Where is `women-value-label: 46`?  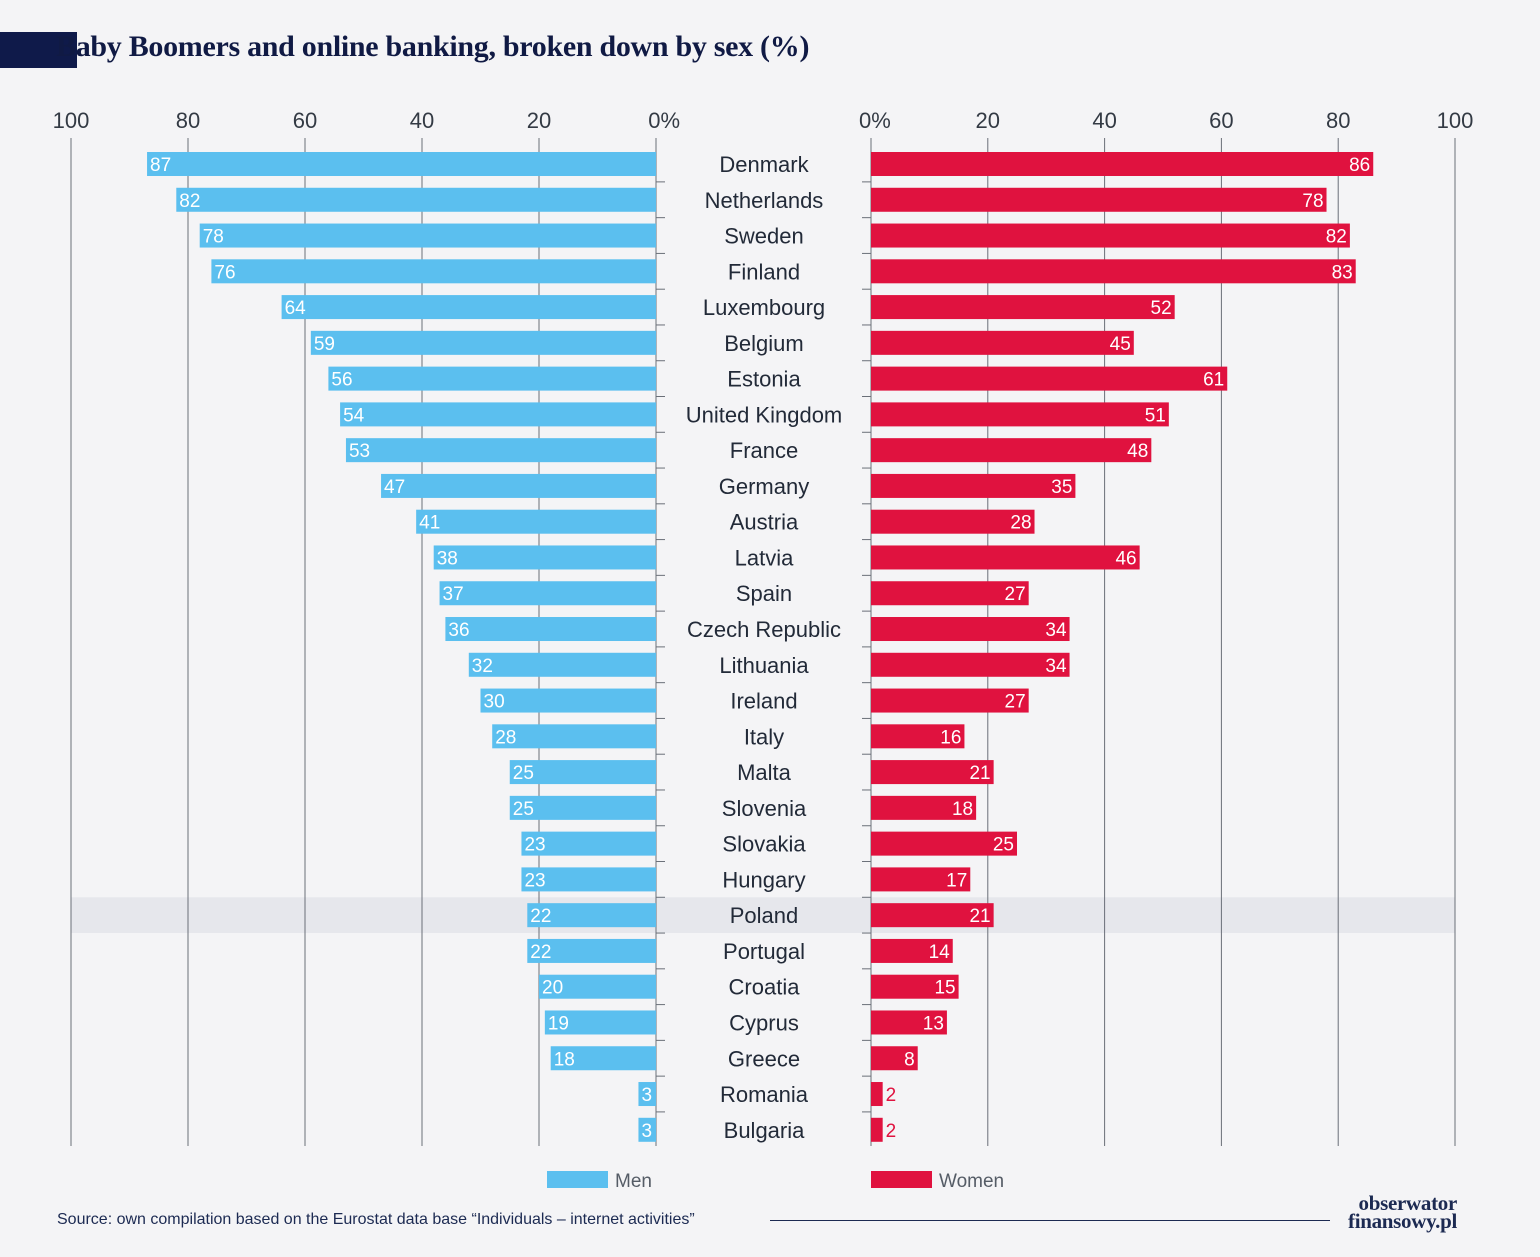
women-value-label: 46 is located at coordinates (1125, 558).